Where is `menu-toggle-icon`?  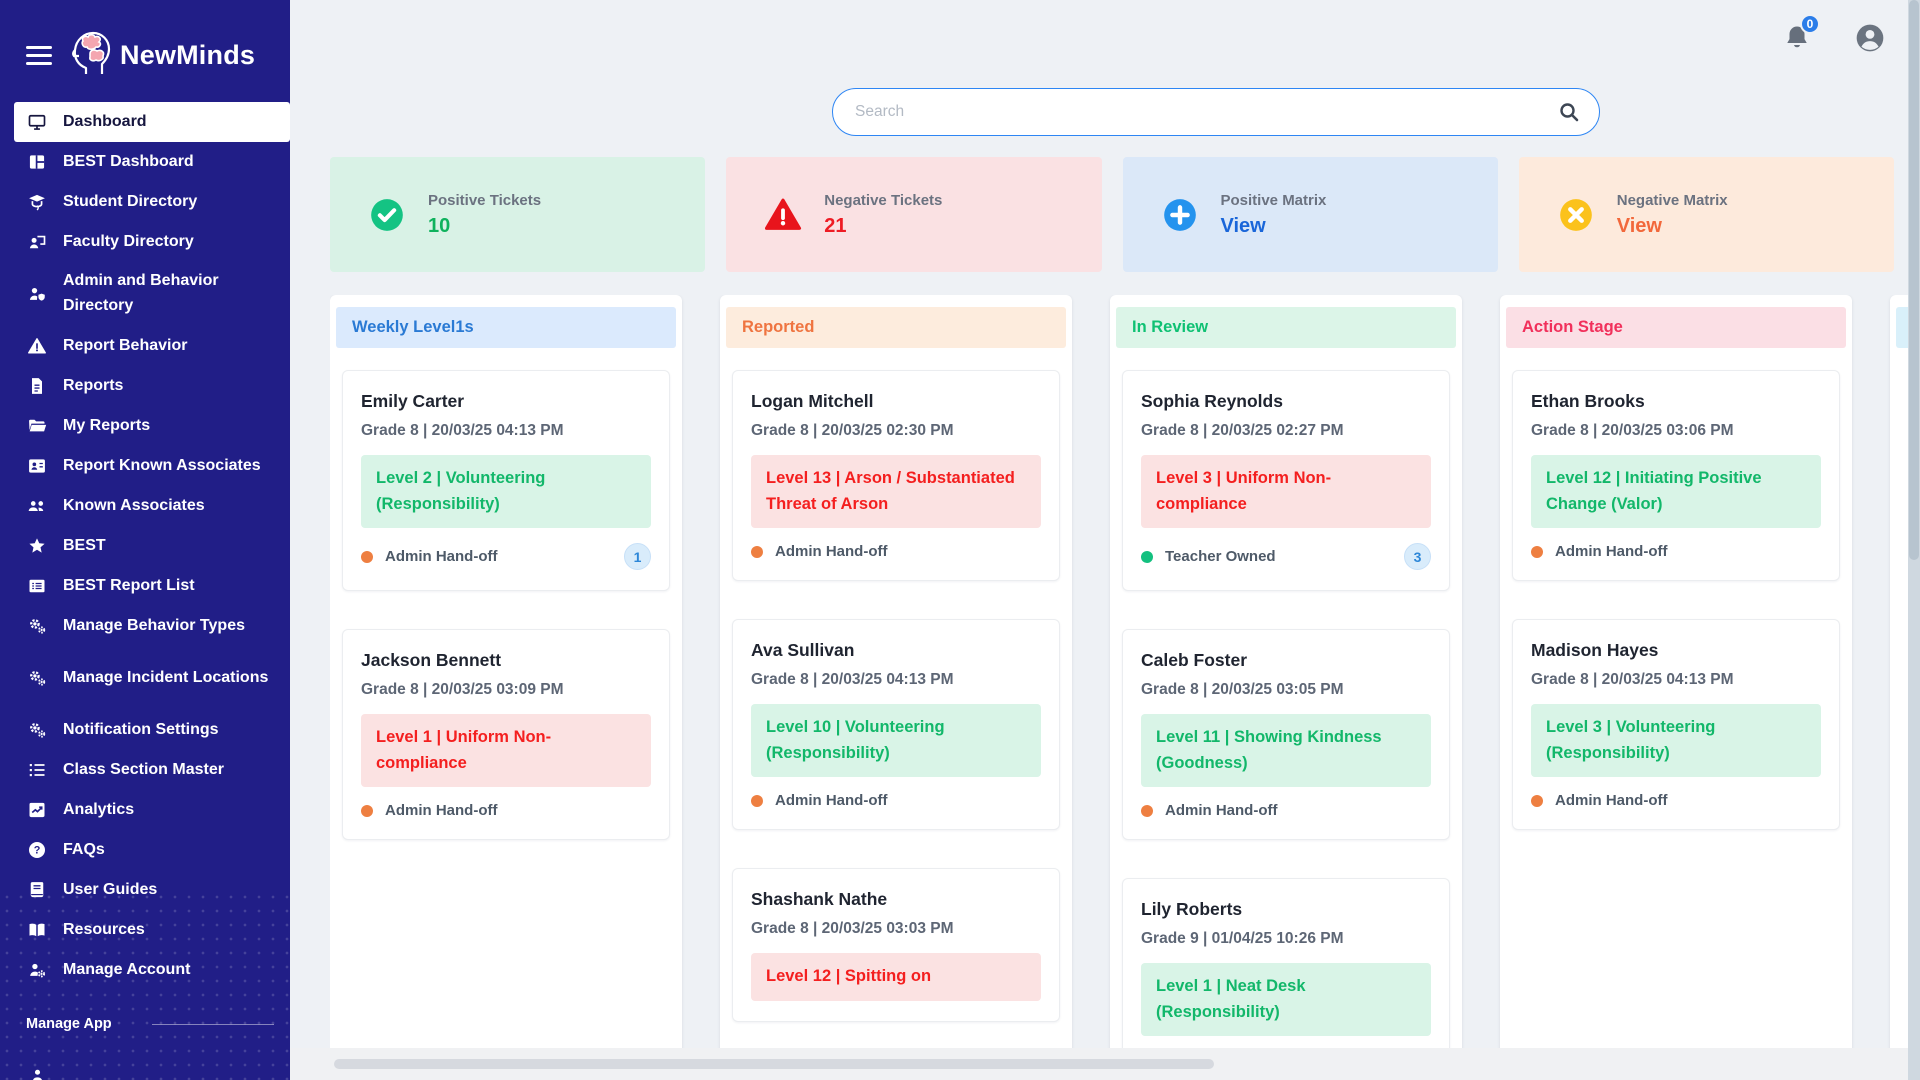 menu-toggle-icon is located at coordinates (39, 55).